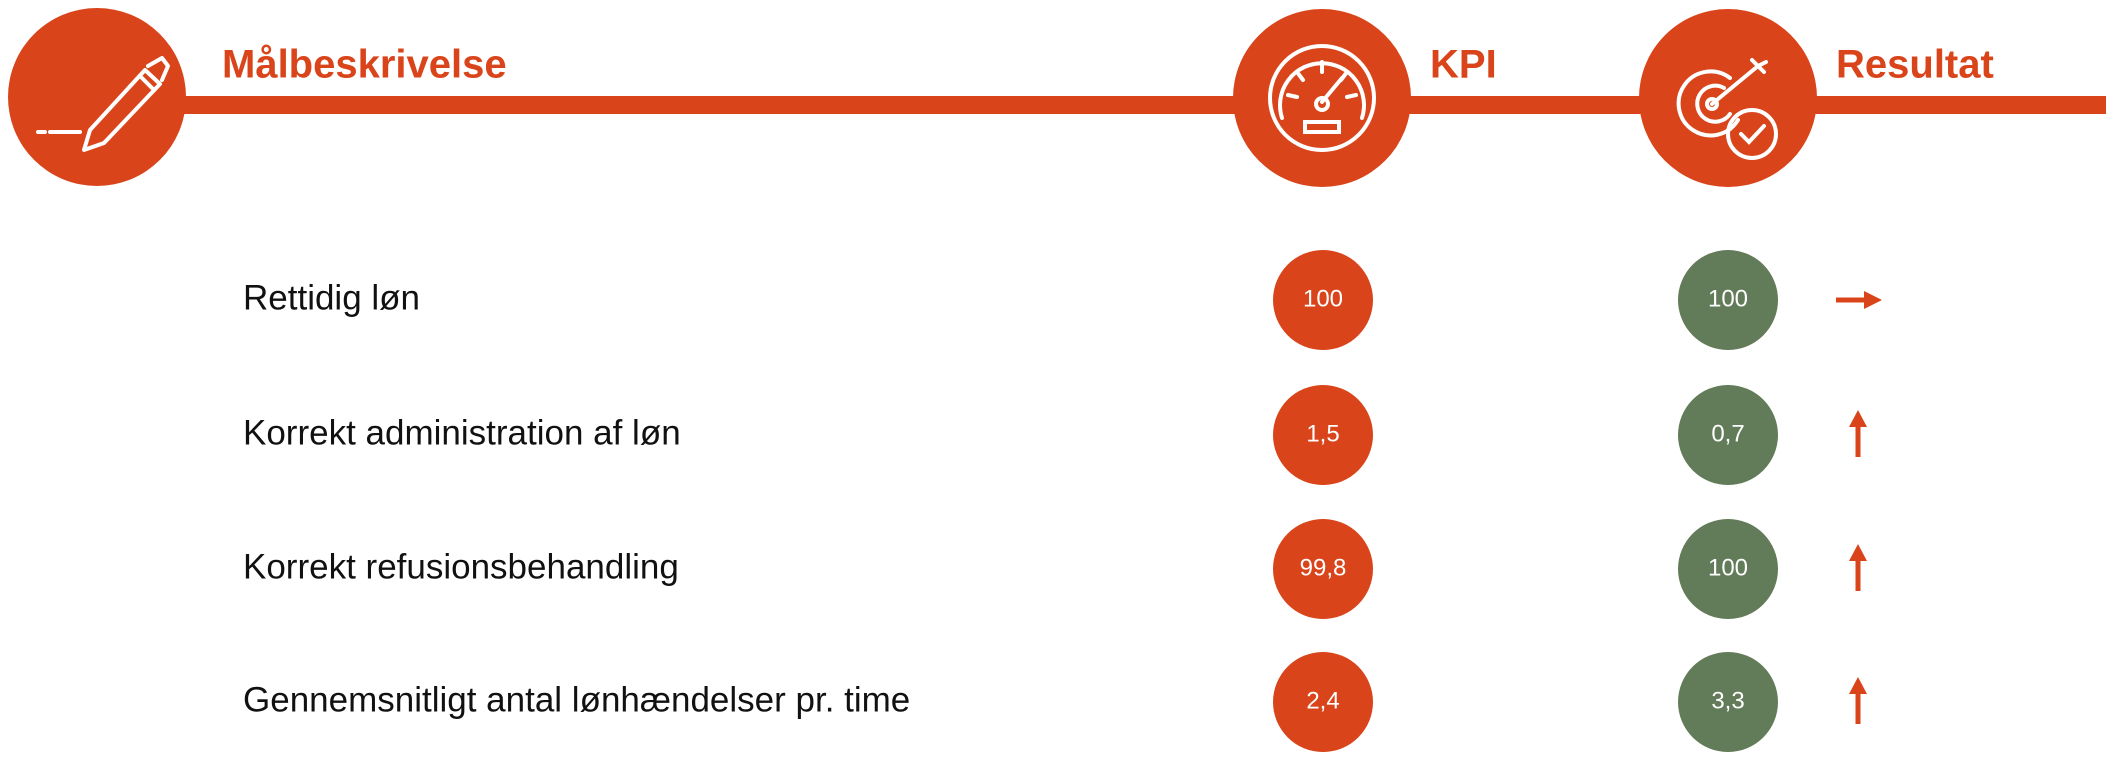  I want to click on result-value: 3,3, so click(1727, 700).